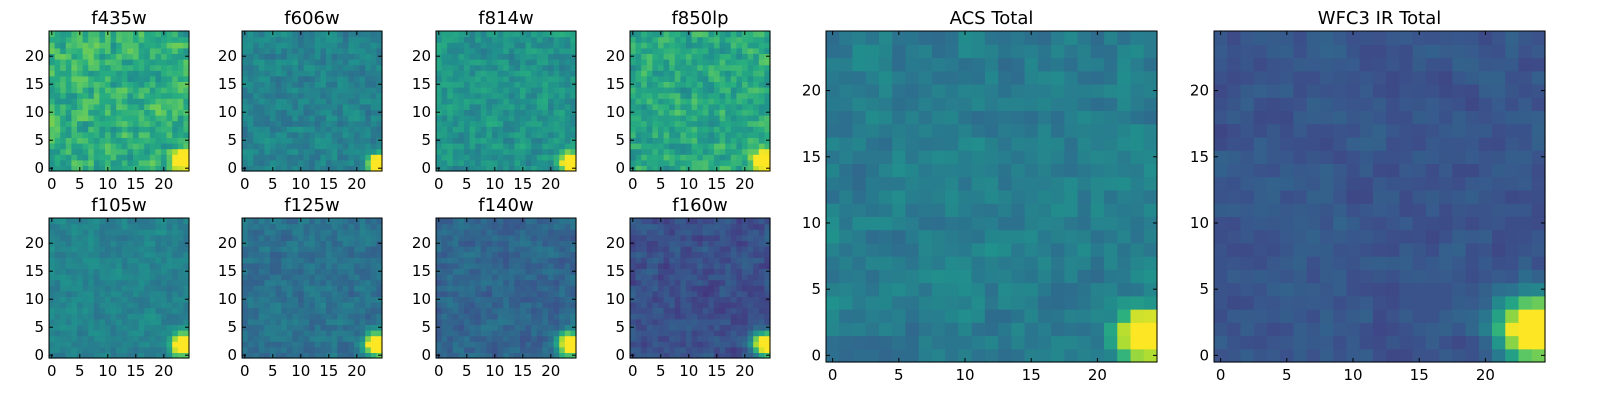 Image resolution: width=1600 pixels, height=400 pixels. I want to click on y-tick-label: 5, so click(620, 140).